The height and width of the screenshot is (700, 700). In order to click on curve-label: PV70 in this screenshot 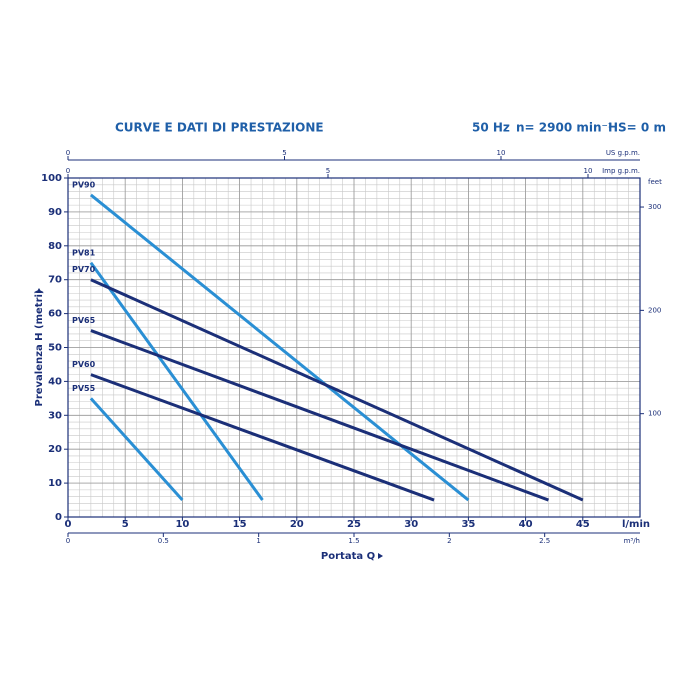, I will do `click(84, 269)`.